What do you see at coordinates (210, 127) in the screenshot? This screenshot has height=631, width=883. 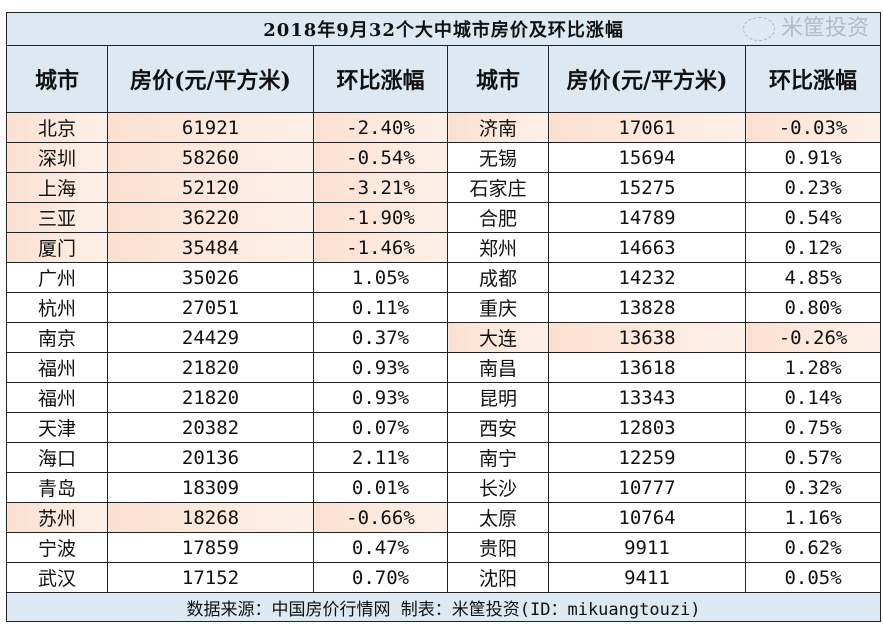 I see `cell-price: 61921` at bounding box center [210, 127].